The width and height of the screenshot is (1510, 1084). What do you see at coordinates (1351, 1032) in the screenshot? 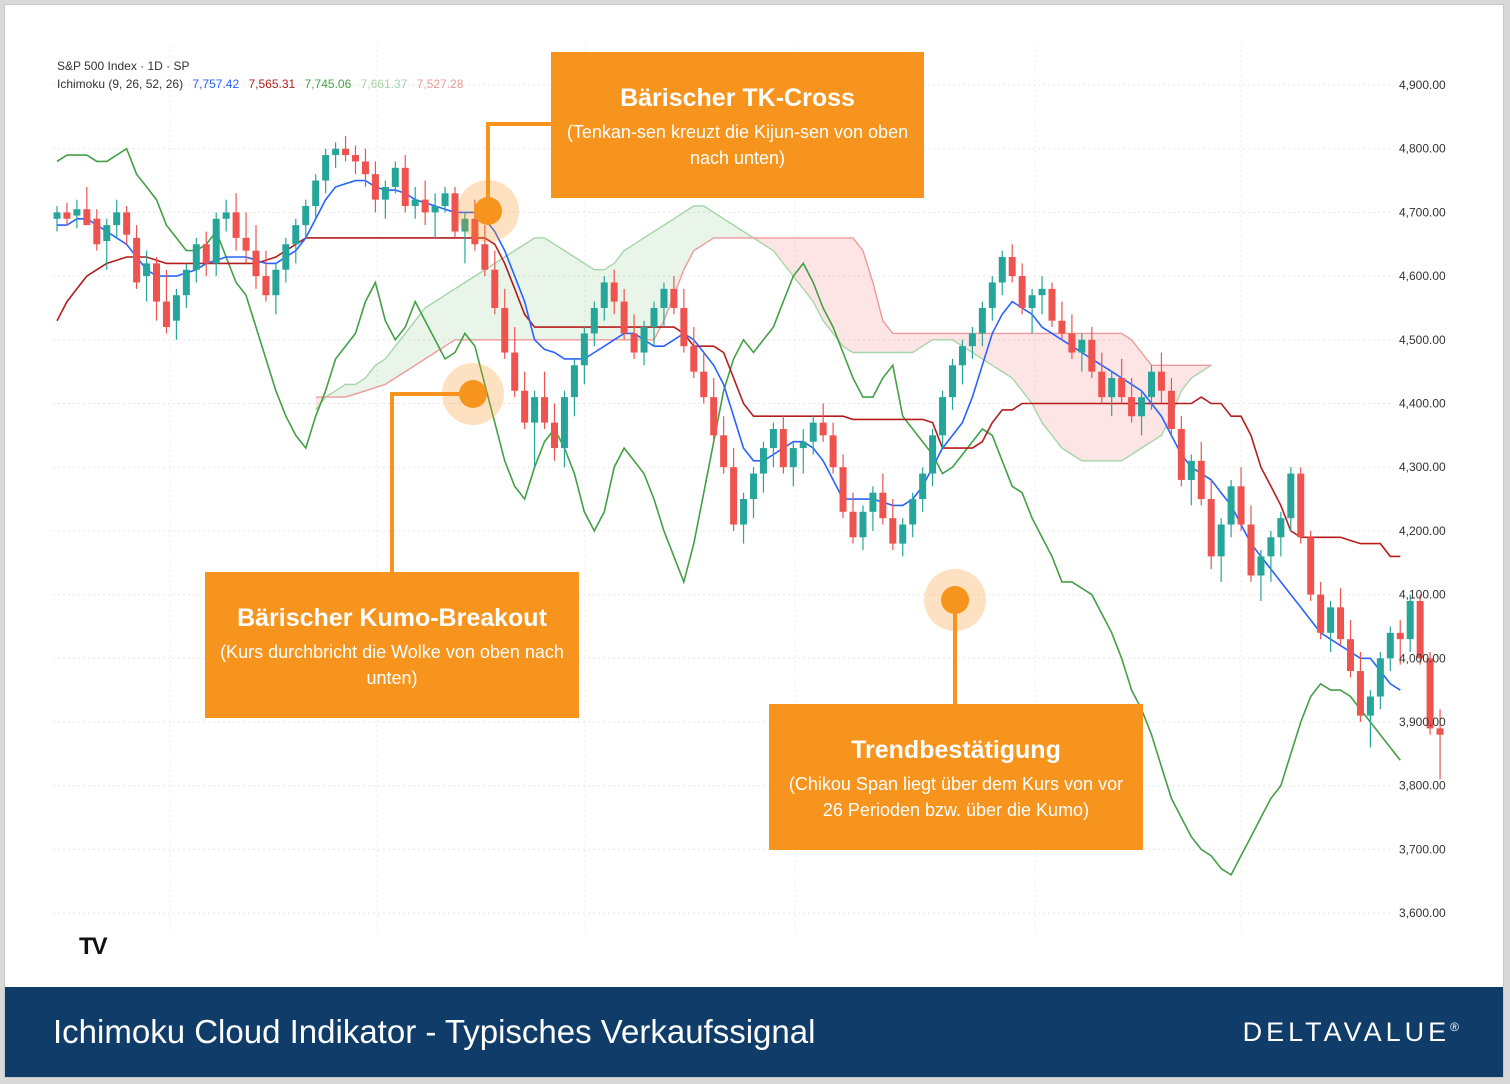
I see `brand-logo: DELTAVALUE®` at bounding box center [1351, 1032].